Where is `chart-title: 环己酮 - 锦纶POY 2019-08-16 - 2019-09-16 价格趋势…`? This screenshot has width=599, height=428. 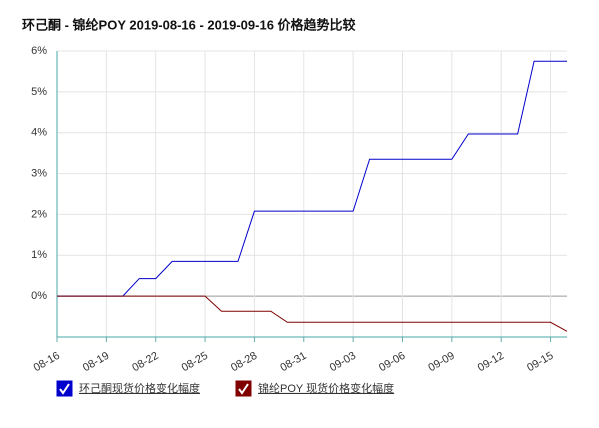 chart-title: 环己酮 - 锦纶POY 2019-08-16 - 2019-09-16 价格趋势… is located at coordinates (189, 24).